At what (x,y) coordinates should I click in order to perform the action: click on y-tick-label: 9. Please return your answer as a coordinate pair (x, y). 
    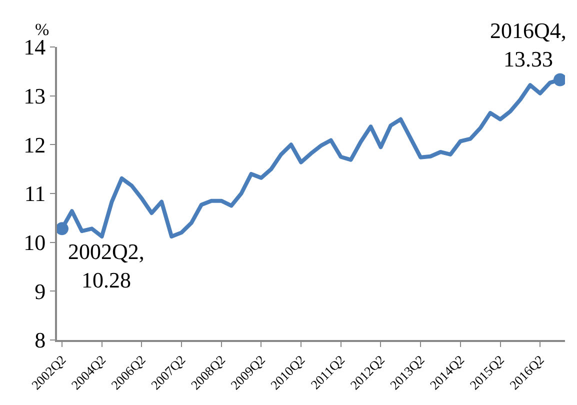
    Looking at the image, I should click on (40, 291).